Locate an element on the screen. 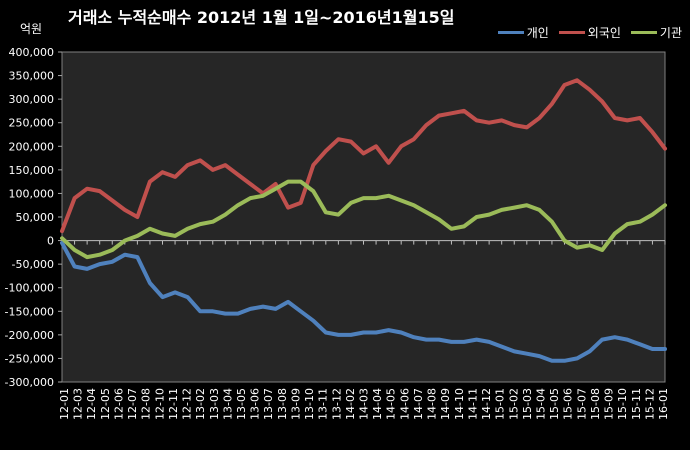  x-tick-label: 15-06 is located at coordinates (568, 404).